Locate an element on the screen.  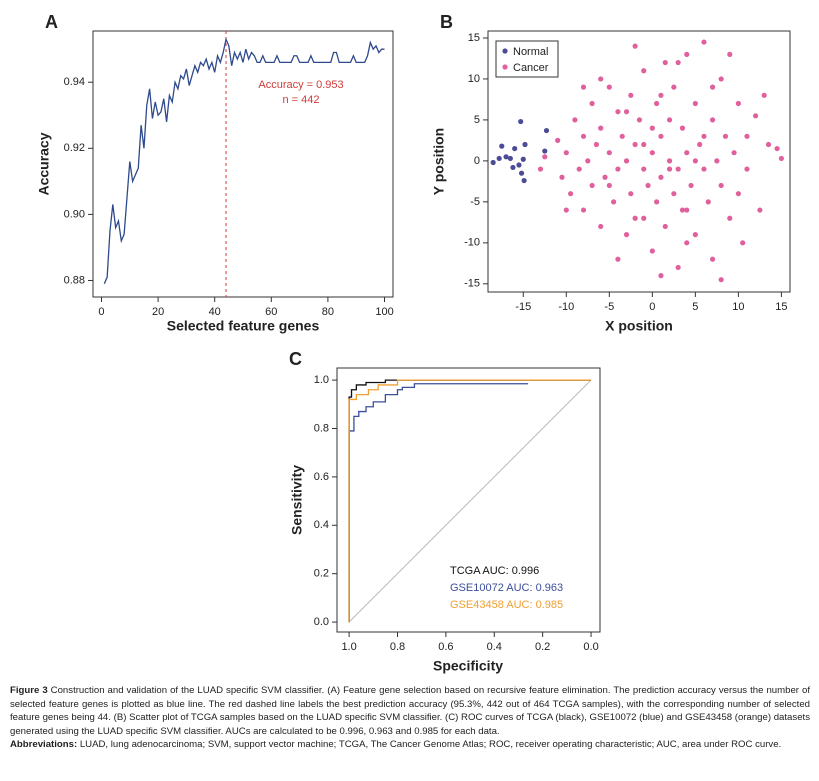
legend-label: Cancer is located at coordinates (531, 68).